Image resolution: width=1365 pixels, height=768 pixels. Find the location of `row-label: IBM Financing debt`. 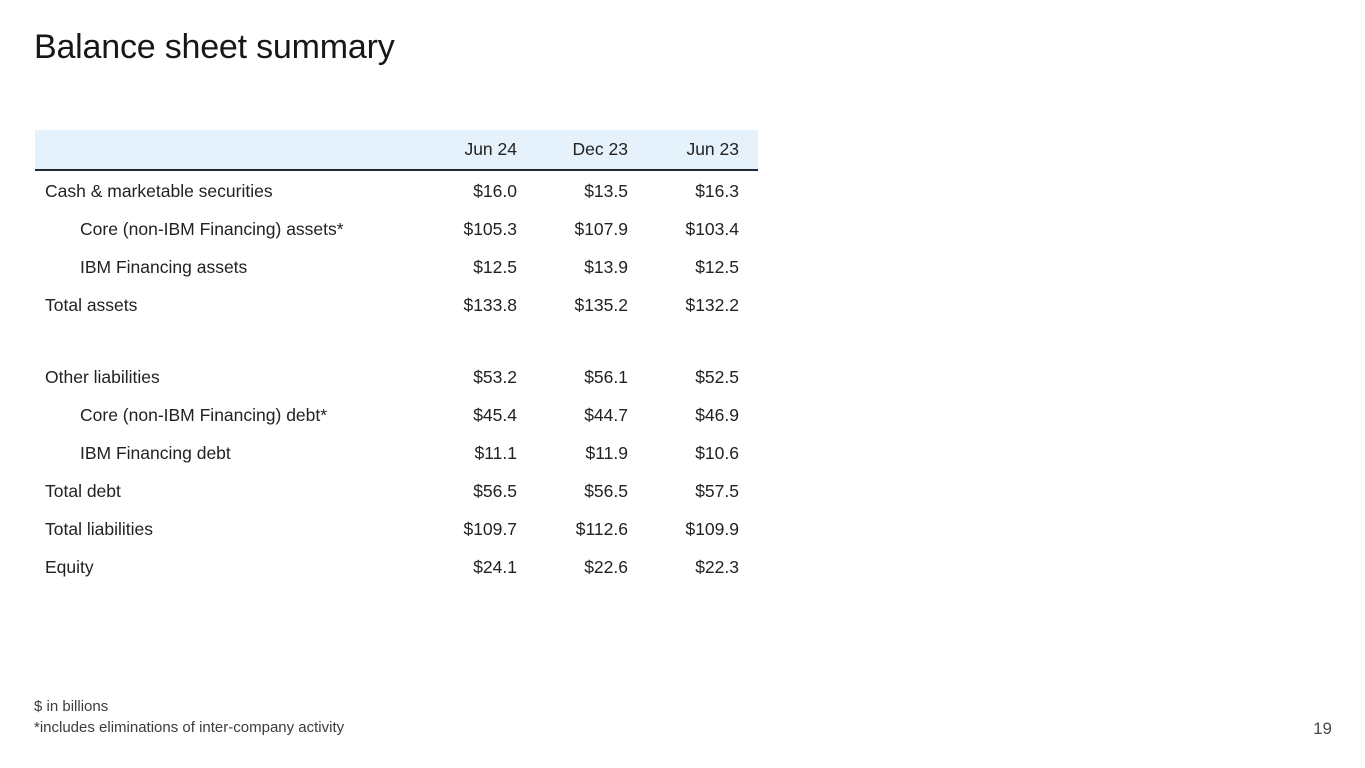

row-label: IBM Financing debt is located at coordinates (155, 452).